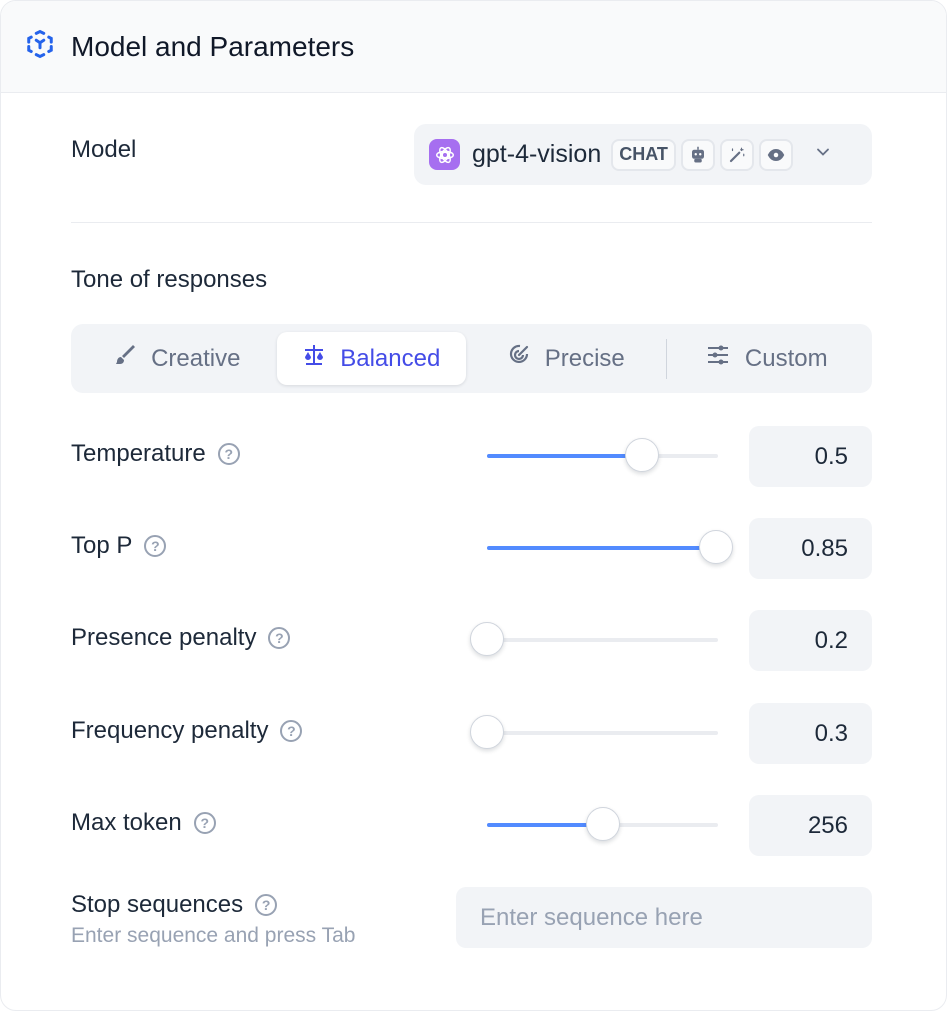 This screenshot has width=948, height=1012. I want to click on chat-badge: CHAT, so click(643, 154).